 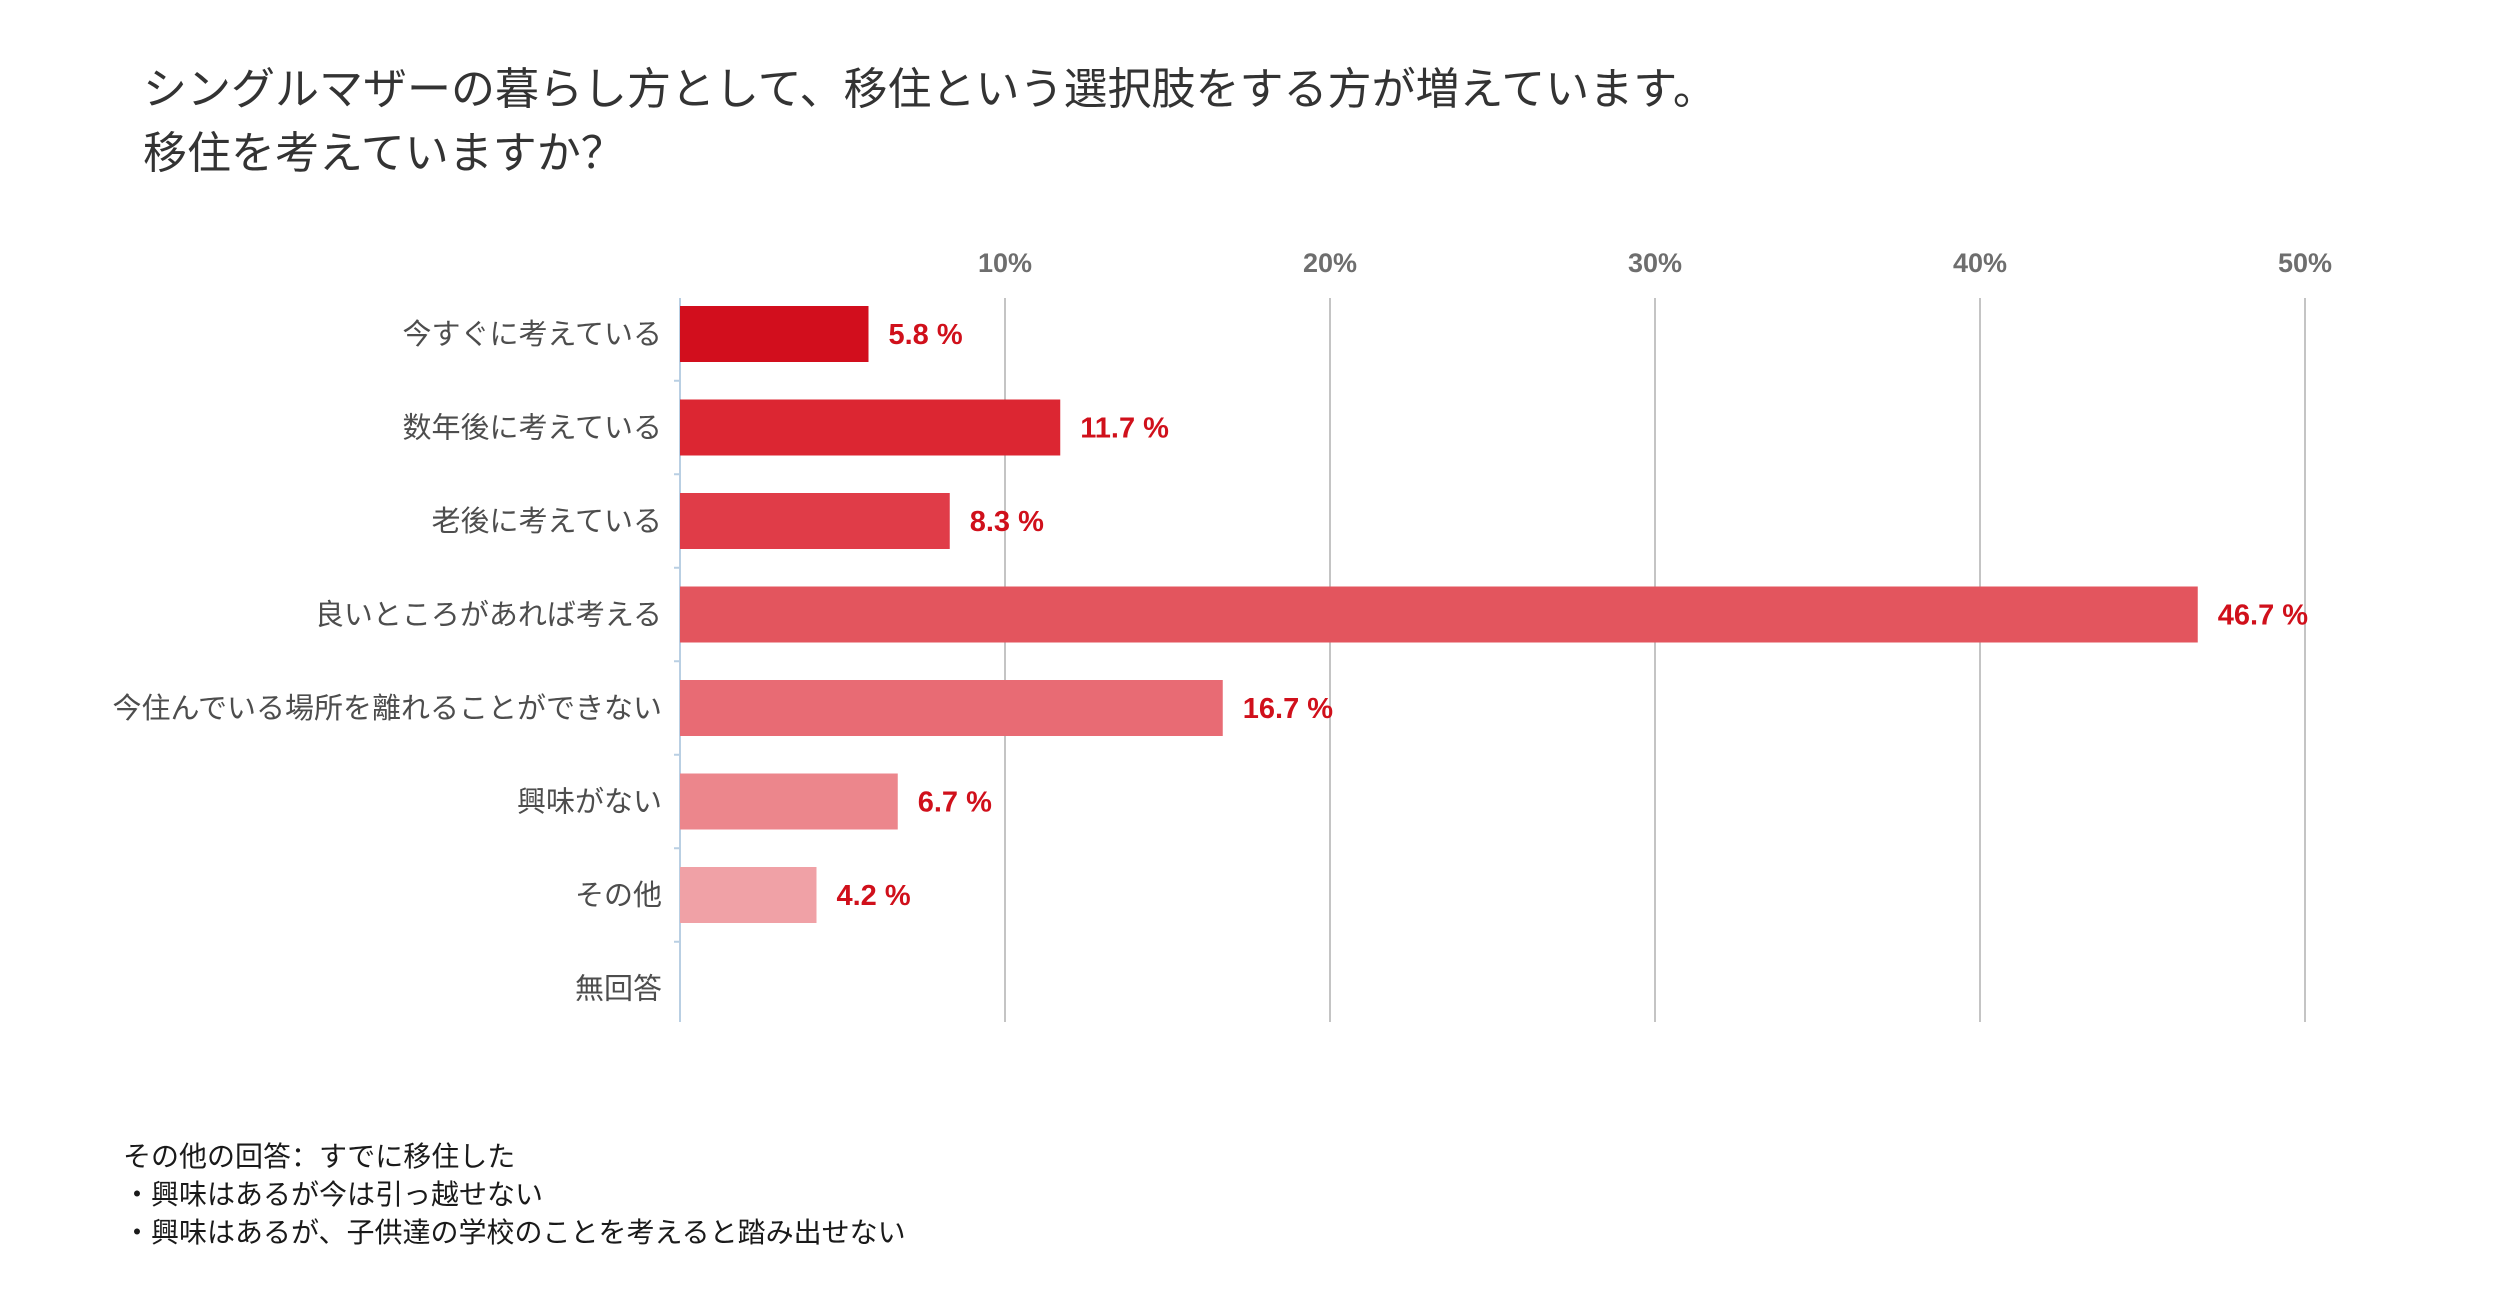 What do you see at coordinates (589, 802) in the screenshot?
I see `category-label: 興味がない` at bounding box center [589, 802].